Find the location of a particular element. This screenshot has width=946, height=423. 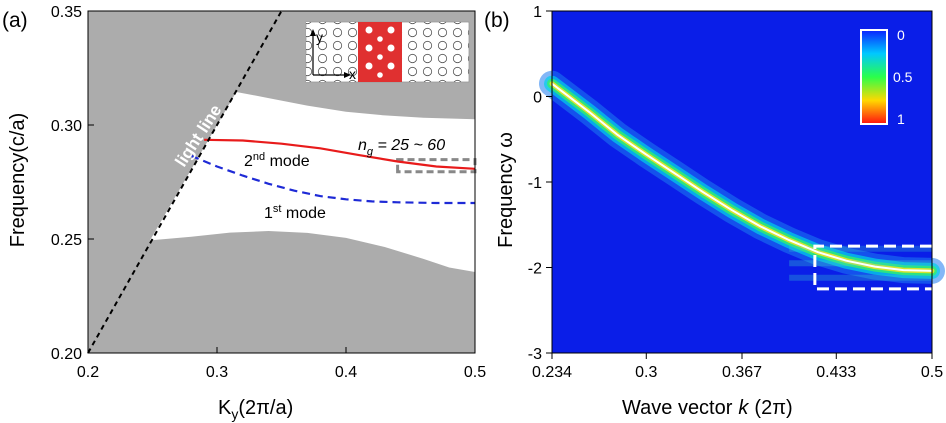

panel-b-x-tick-label: 0.3 is located at coordinates (646, 372).